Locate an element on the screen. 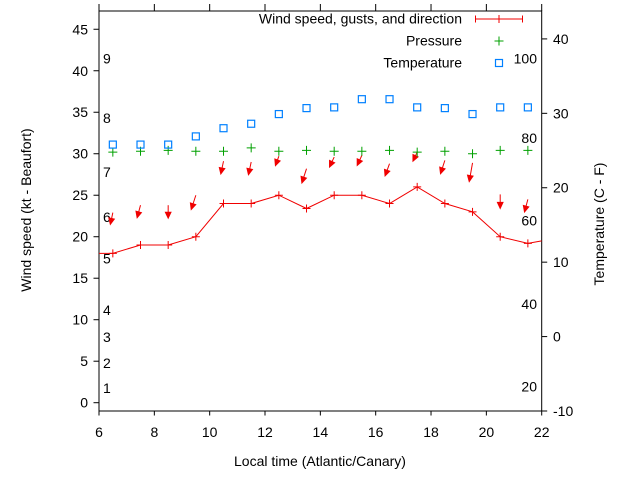  fahrenheit-scale-label: 80 is located at coordinates (529, 138).